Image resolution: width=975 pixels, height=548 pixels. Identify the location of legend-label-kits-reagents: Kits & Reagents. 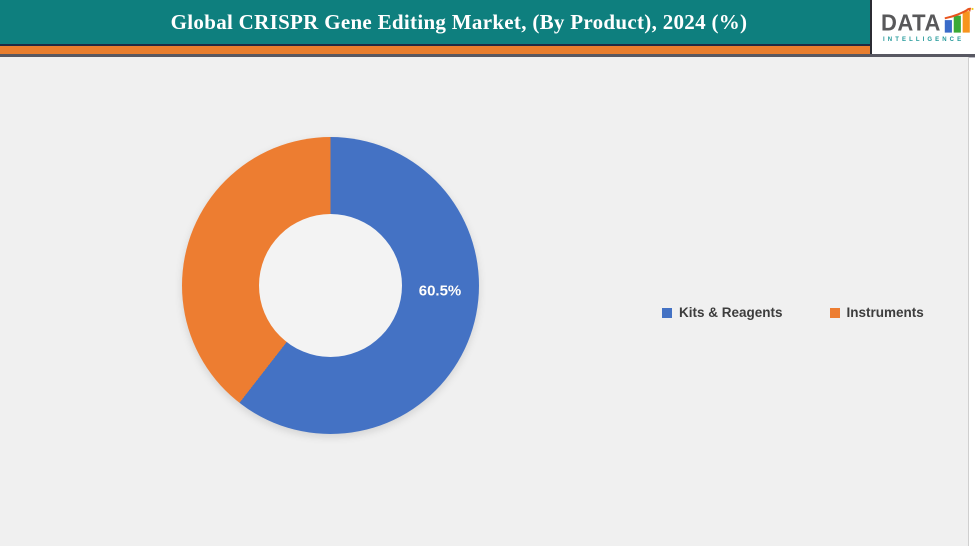
(731, 312).